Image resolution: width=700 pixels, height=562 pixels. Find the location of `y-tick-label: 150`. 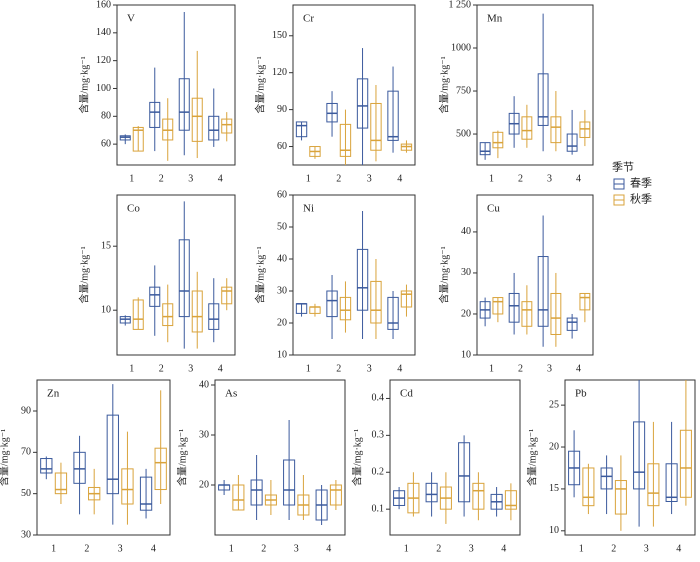

y-tick-label: 150 is located at coordinates (279, 35).